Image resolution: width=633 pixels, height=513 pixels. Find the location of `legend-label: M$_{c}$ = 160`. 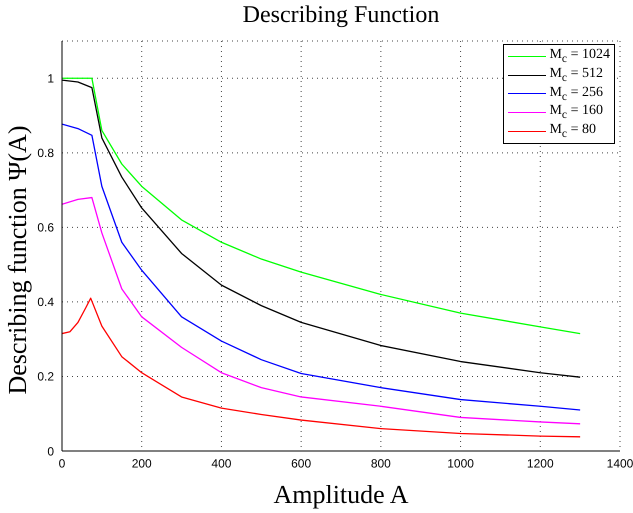

legend-label: M$_{c}$ = 160 is located at coordinates (576, 112).